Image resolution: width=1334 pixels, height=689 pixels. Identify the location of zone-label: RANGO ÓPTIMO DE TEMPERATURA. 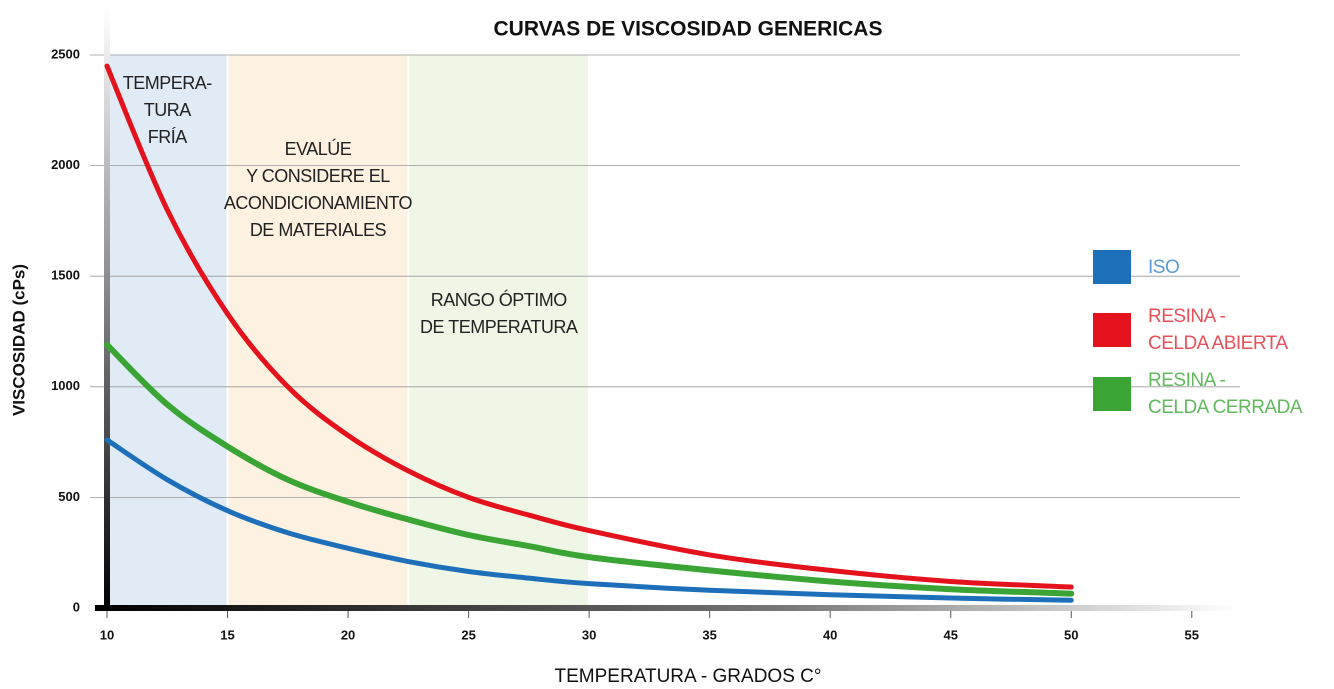
(499, 313).